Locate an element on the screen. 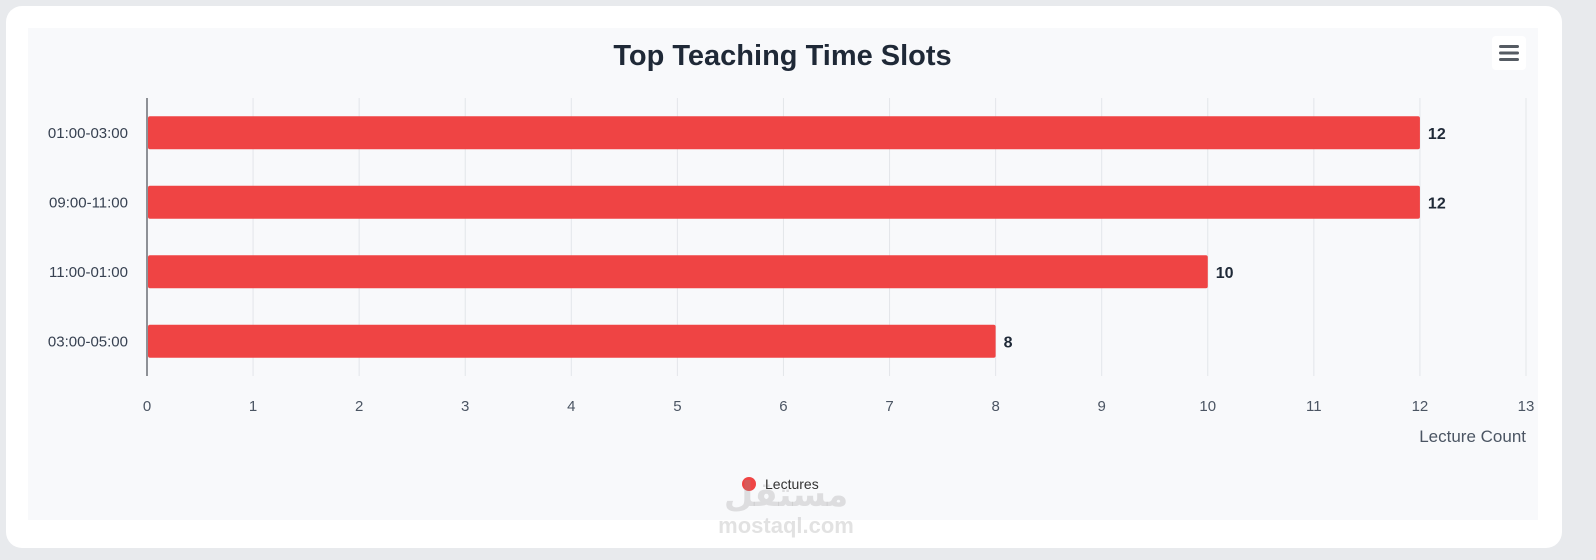 The height and width of the screenshot is (560, 1596). x-tick-label: 11 is located at coordinates (1314, 406).